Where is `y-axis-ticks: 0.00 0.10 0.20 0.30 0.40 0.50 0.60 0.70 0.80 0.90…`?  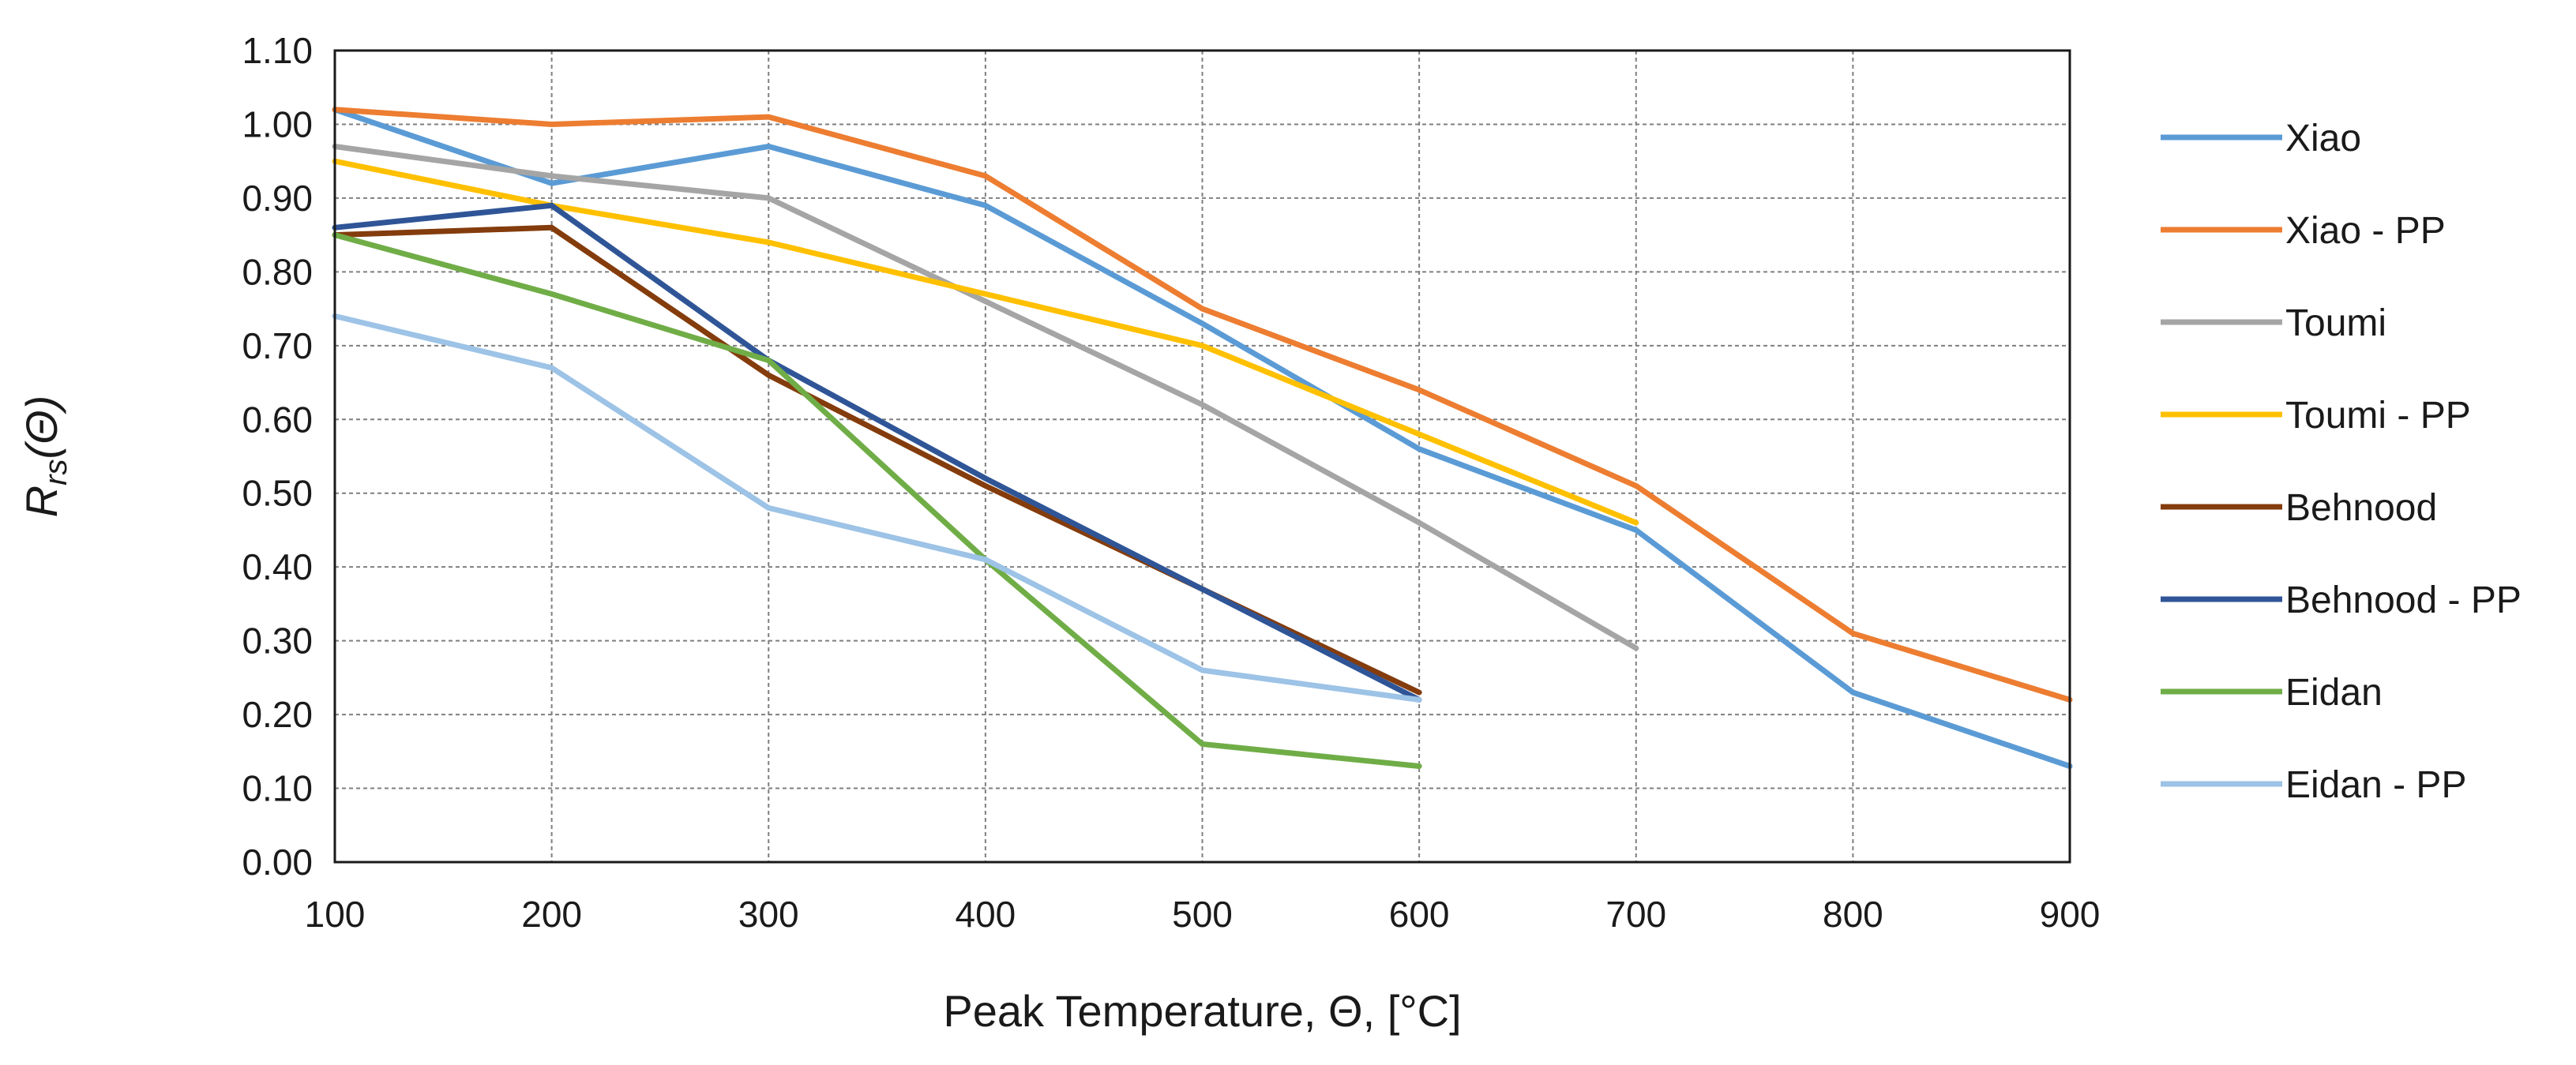 y-axis-ticks: 0.00 0.10 0.20 0.30 0.40 0.50 0.60 0.70 0.80 0.90… is located at coordinates (277, 456).